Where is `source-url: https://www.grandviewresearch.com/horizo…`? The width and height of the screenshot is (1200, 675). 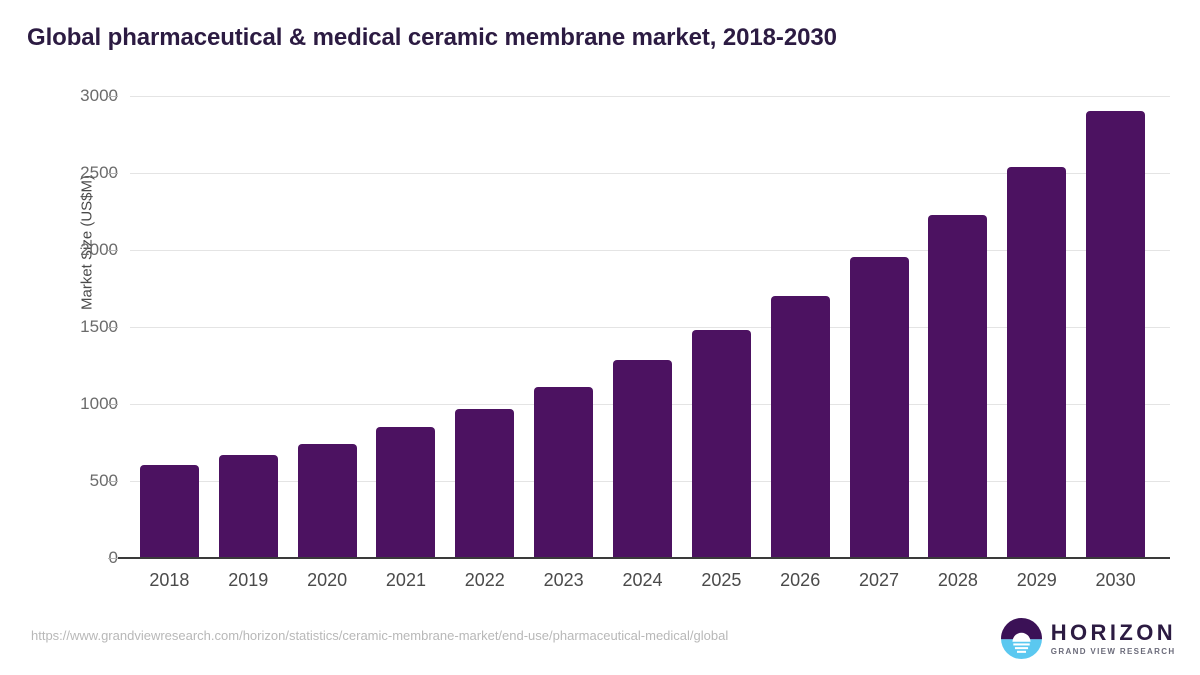
source-url: https://www.grandviewresearch.com/horizo… is located at coordinates (380, 635).